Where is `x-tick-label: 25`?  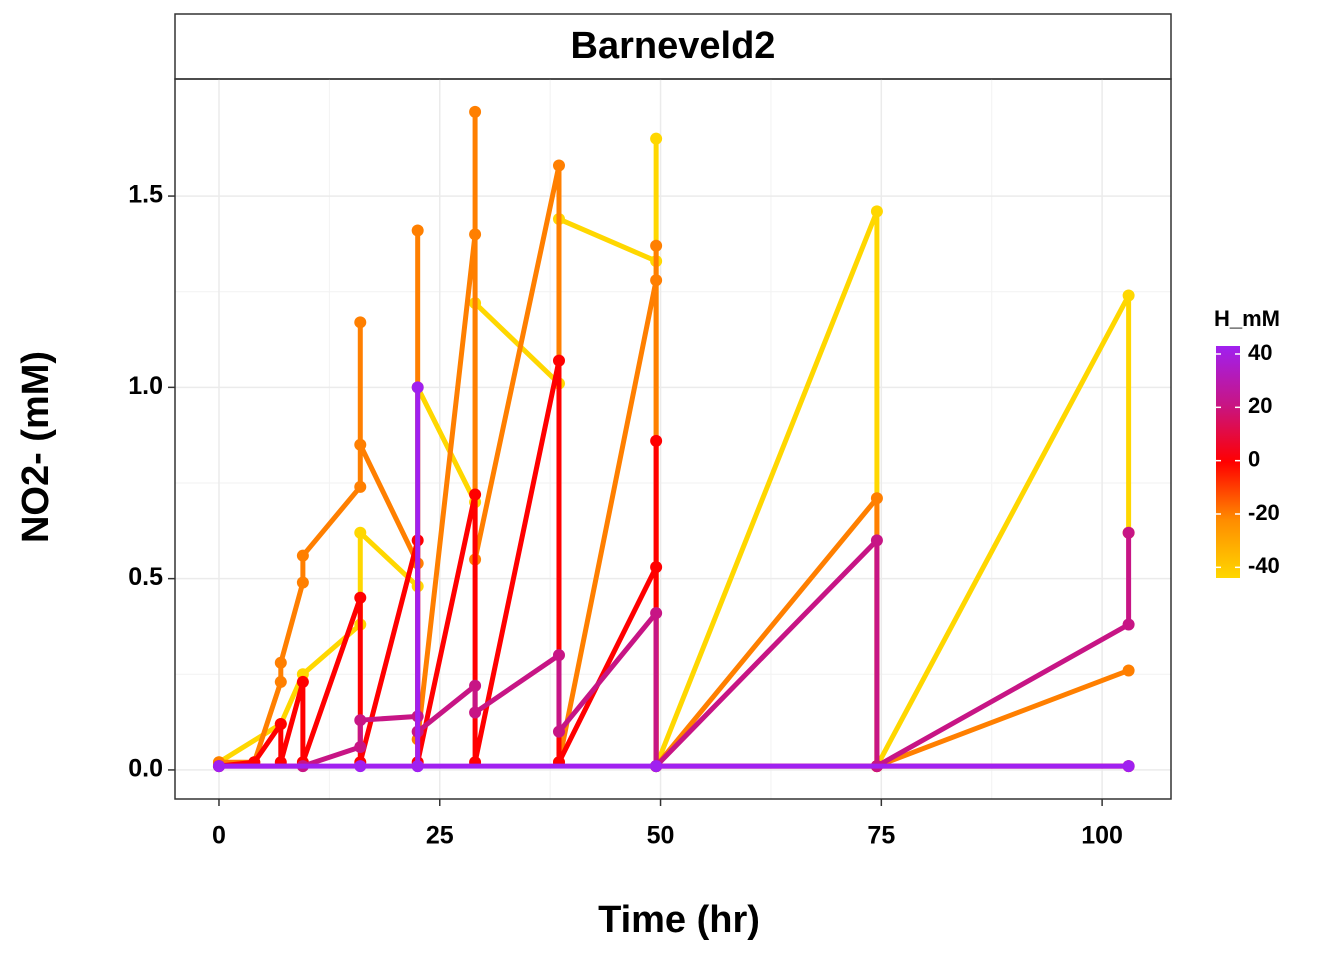
x-tick-label: 25 is located at coordinates (440, 836).